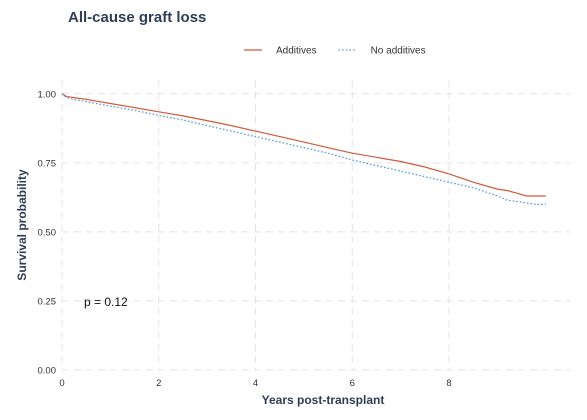 The width and height of the screenshot is (587, 420). I want to click on legend-label-no-additives: No additives, so click(398, 51).